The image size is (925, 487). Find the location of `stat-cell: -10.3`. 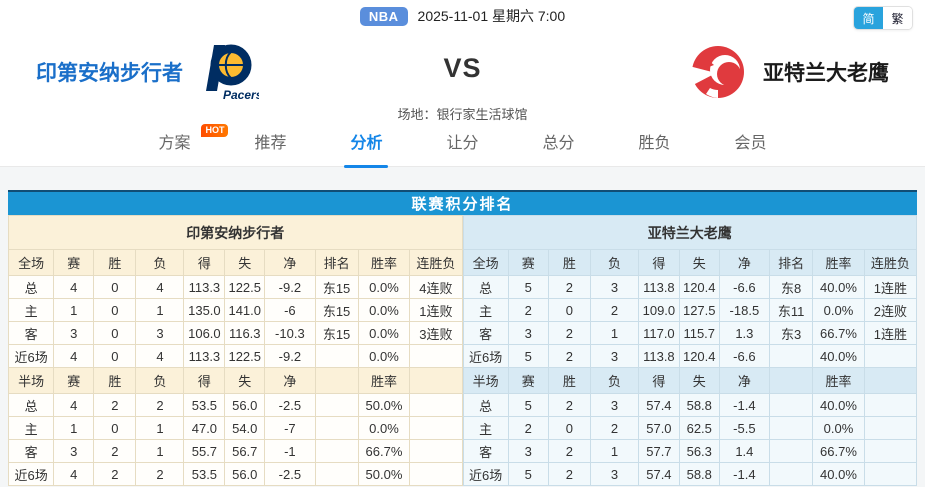

stat-cell: -10.3 is located at coordinates (290, 333).